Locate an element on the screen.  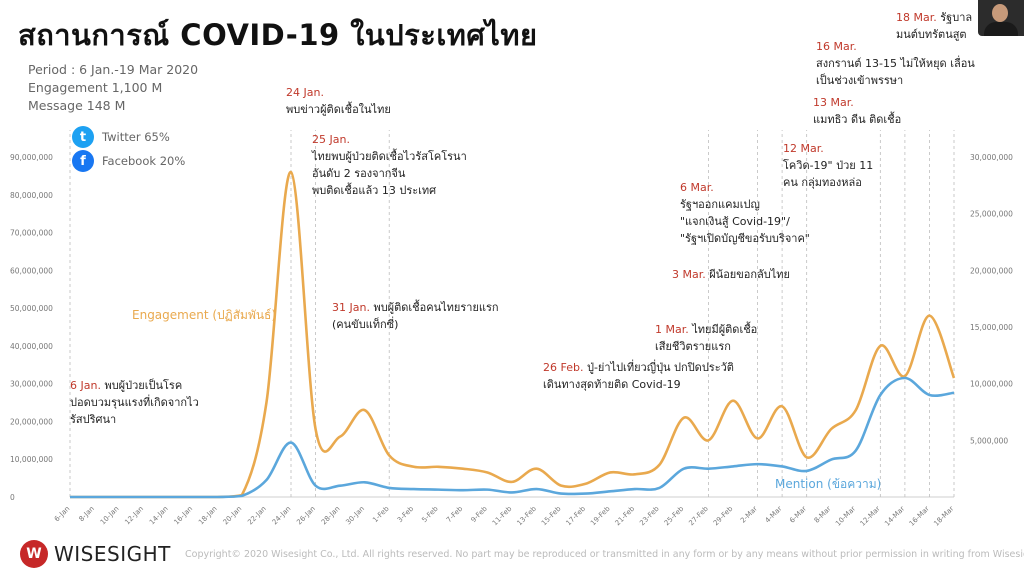
x-tick-label: 29-Feb is located at coordinates (723, 515).